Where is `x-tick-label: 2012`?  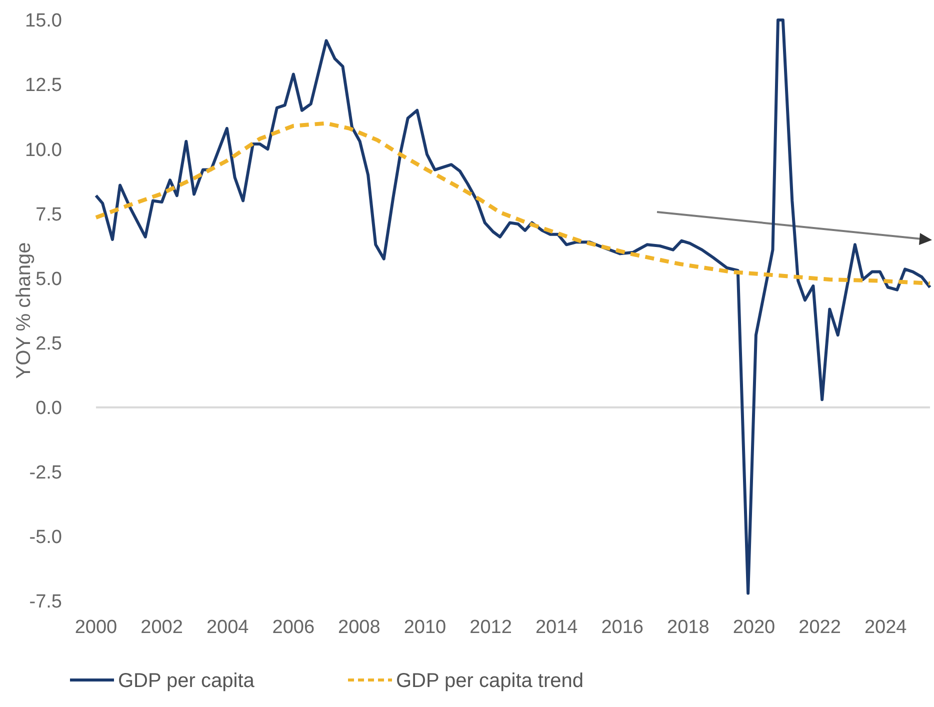
x-tick-label: 2012 is located at coordinates (491, 627).